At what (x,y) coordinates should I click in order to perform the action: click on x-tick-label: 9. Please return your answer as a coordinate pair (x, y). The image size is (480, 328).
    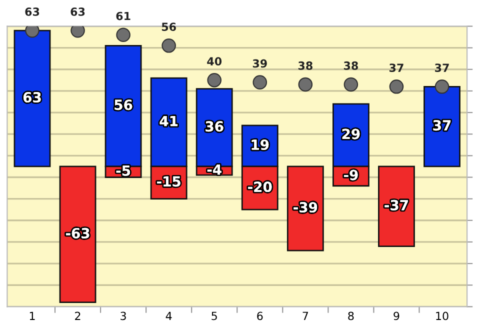
    Looking at the image, I should click on (397, 316).